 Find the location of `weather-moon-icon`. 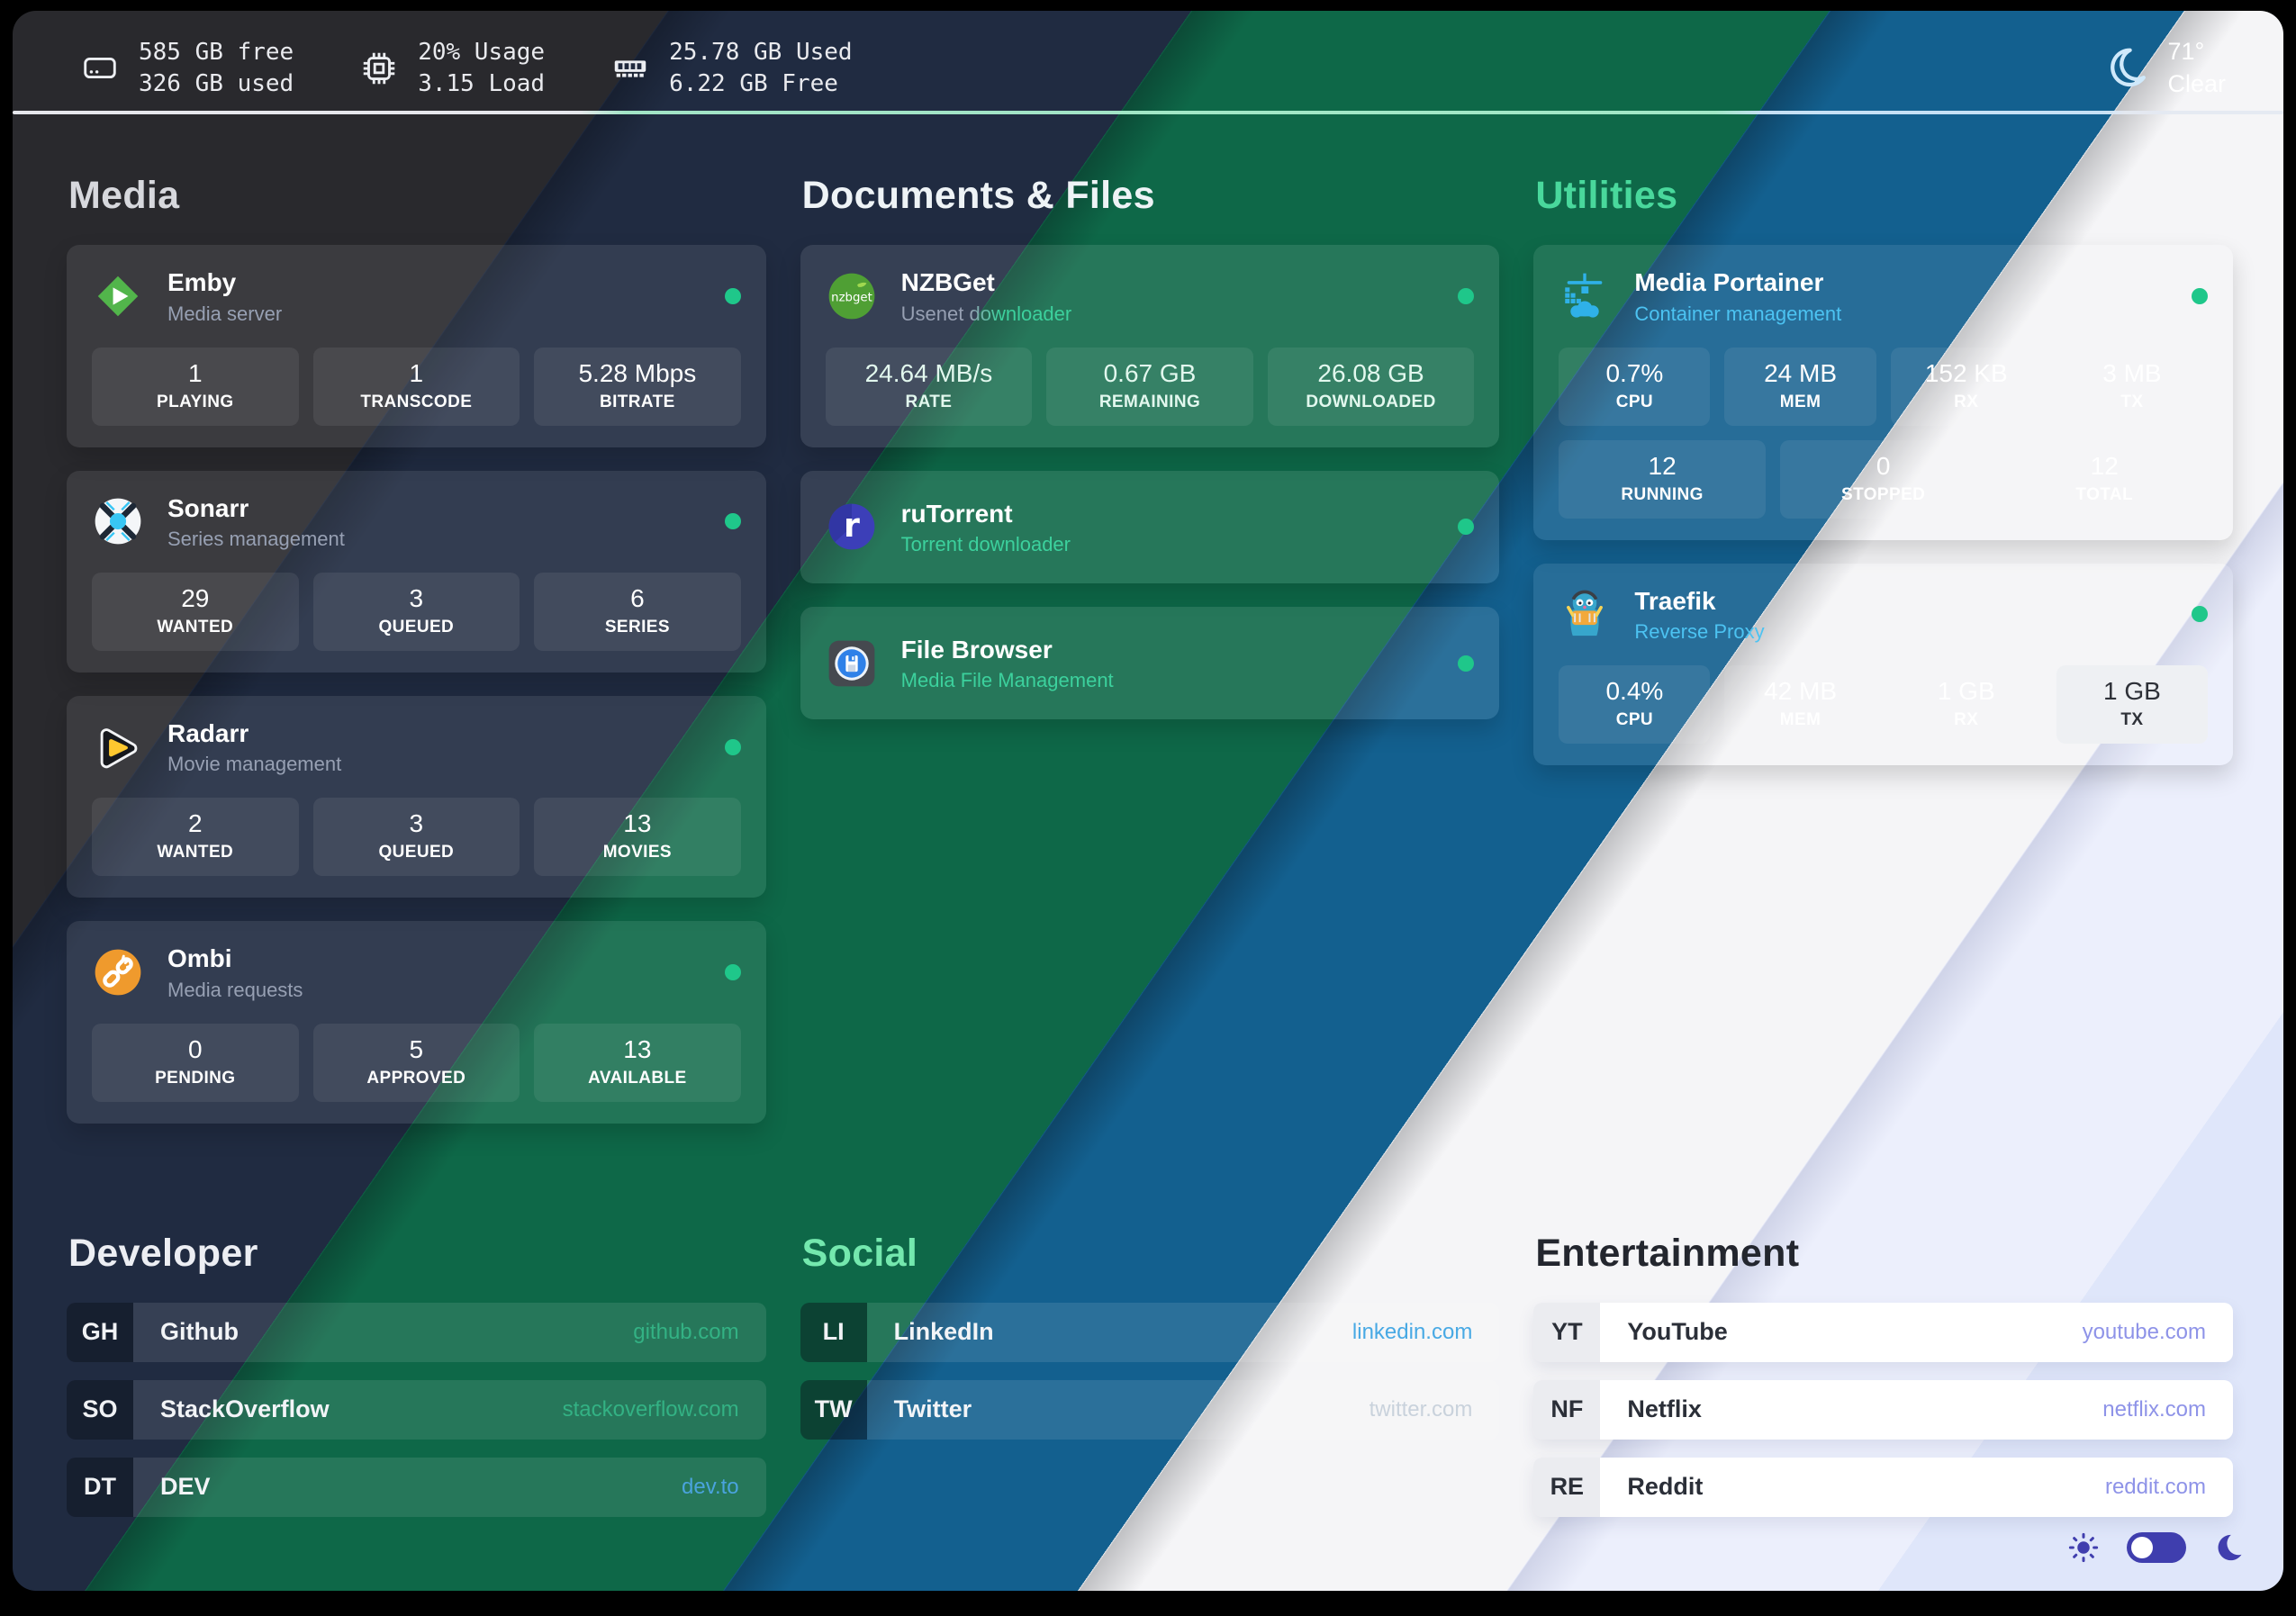

weather-moon-icon is located at coordinates (2125, 68).